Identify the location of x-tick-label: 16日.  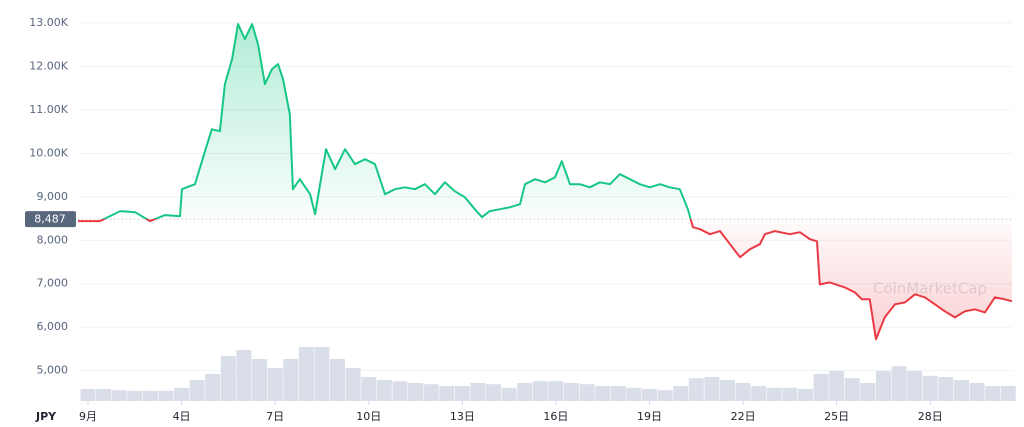
(555, 416).